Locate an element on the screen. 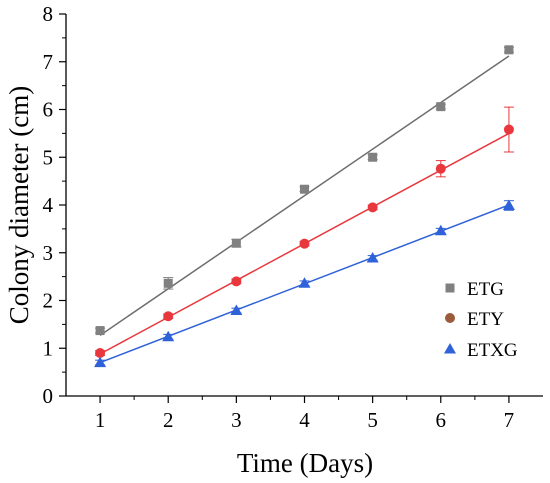  y-axis-title: Colony diameter (cm) is located at coordinates (19, 205).